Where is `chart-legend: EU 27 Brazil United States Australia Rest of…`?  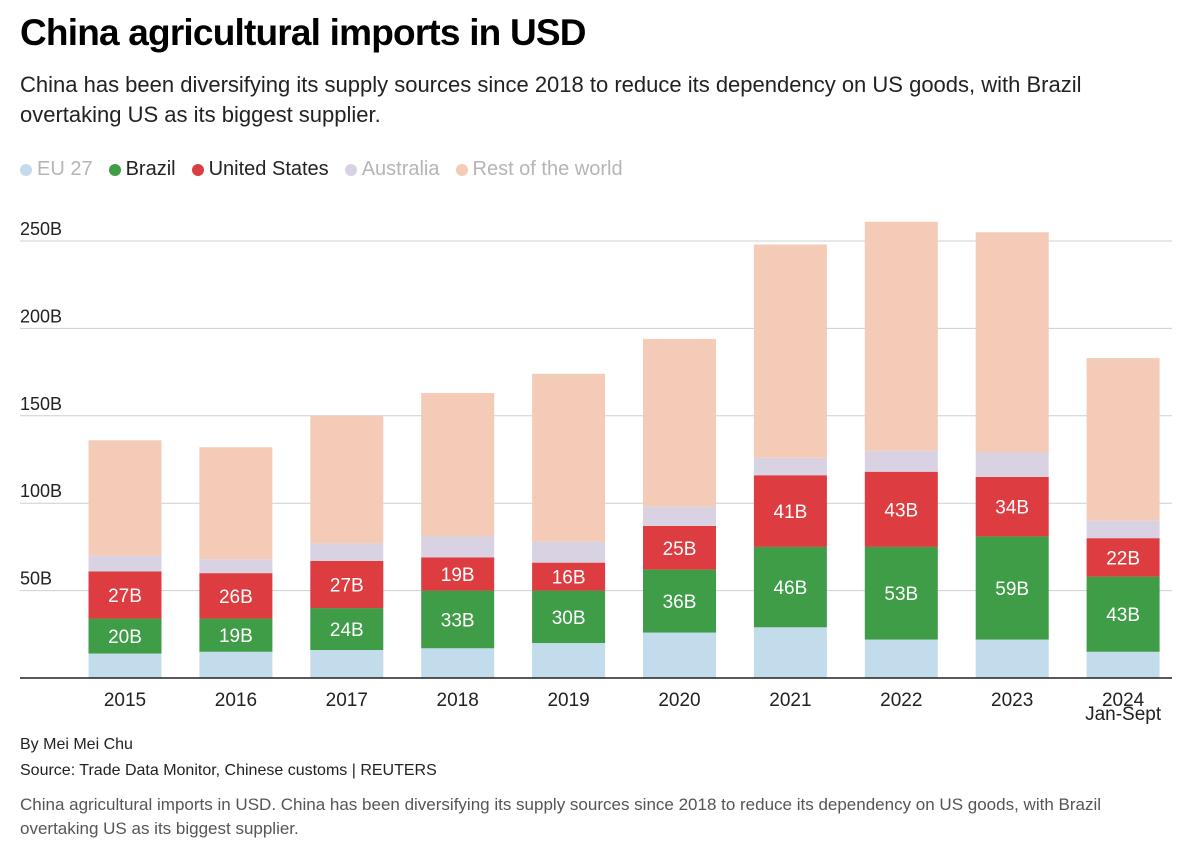 chart-legend: EU 27 Brazil United States Australia Rest of… is located at coordinates (321, 169).